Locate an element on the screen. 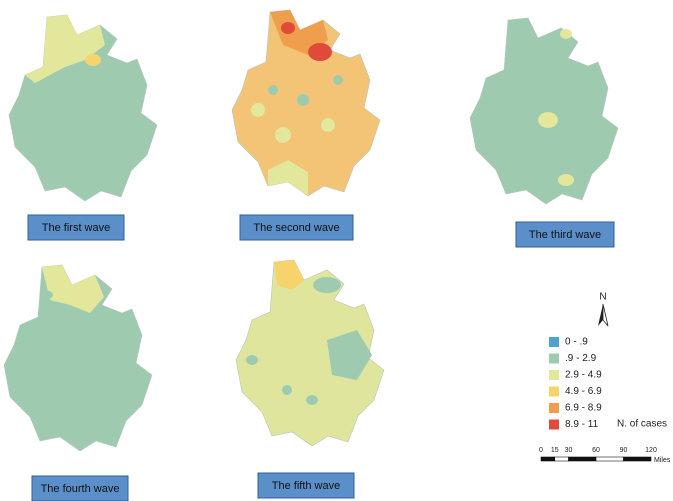 This screenshot has height=501, width=673. map-first-wave is located at coordinates (83, 108).